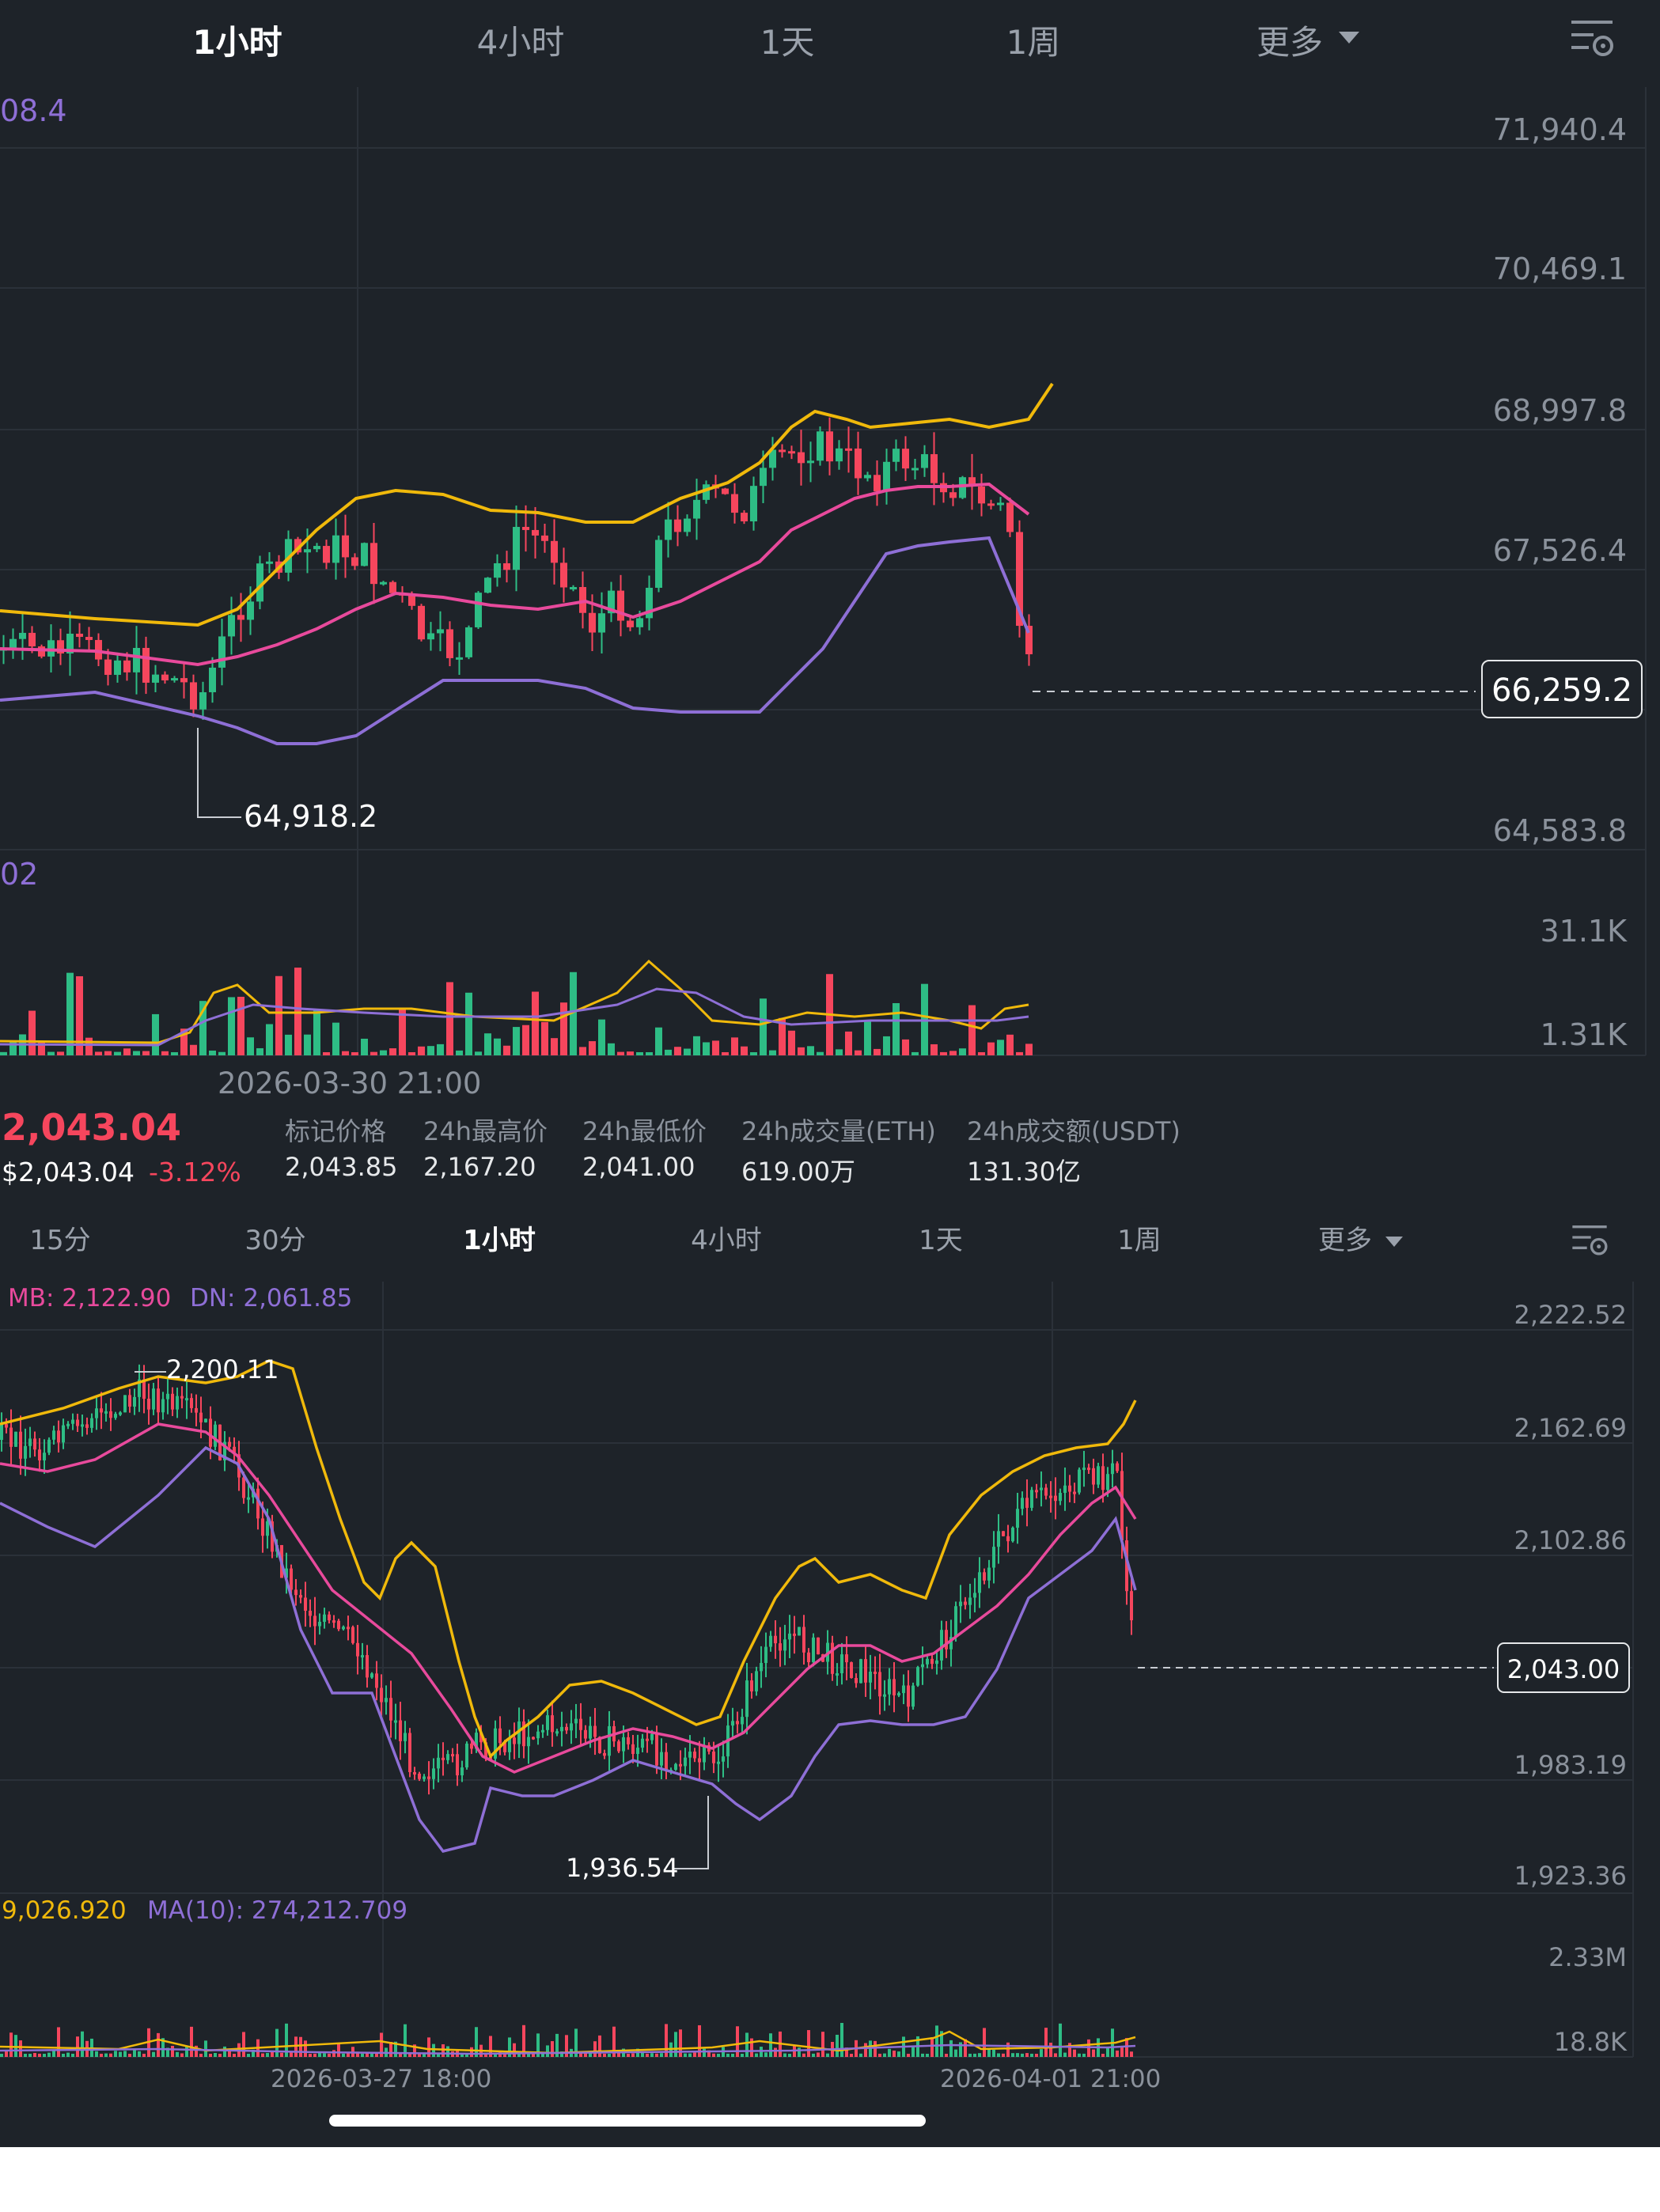  I want to click on bottom-candlesticks, so click(566, 1579).